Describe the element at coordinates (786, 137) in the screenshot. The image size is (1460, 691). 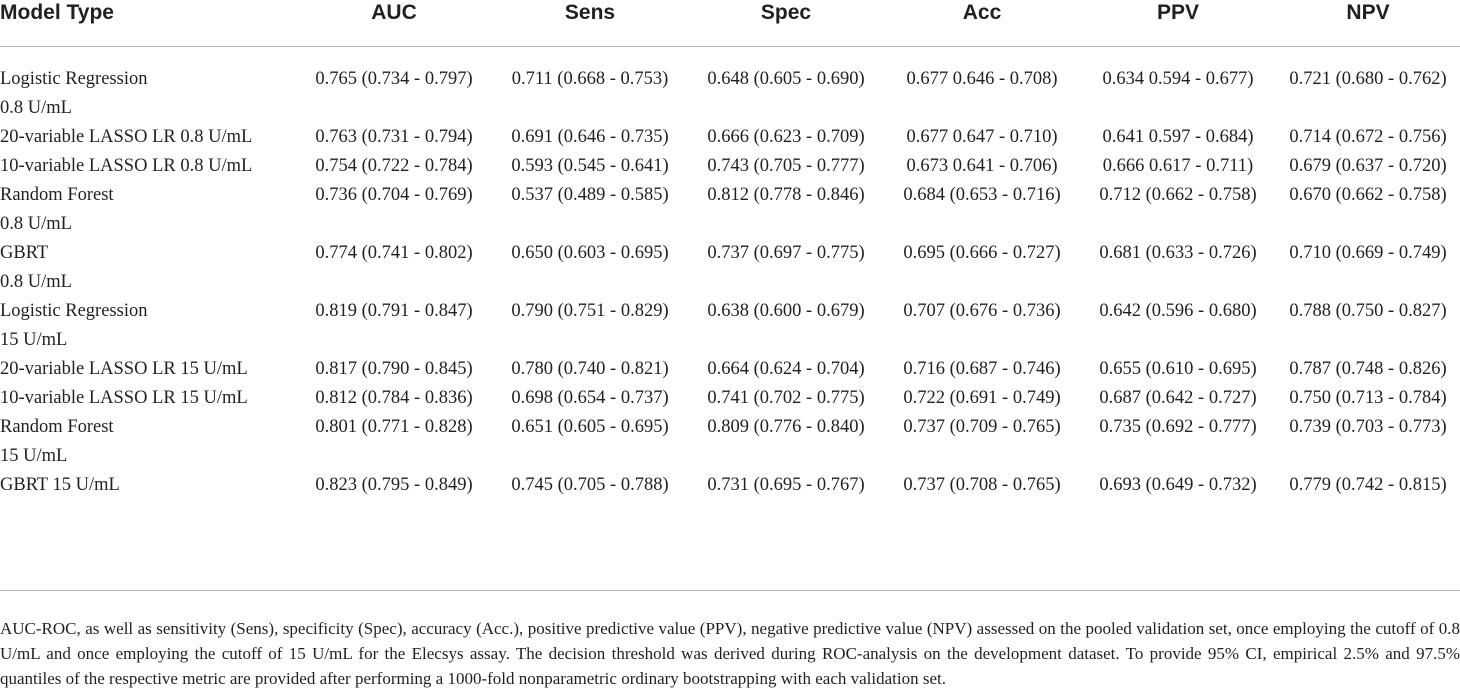
I see `metric-cell: 0.666 (0.623 - 0.709)` at that location.